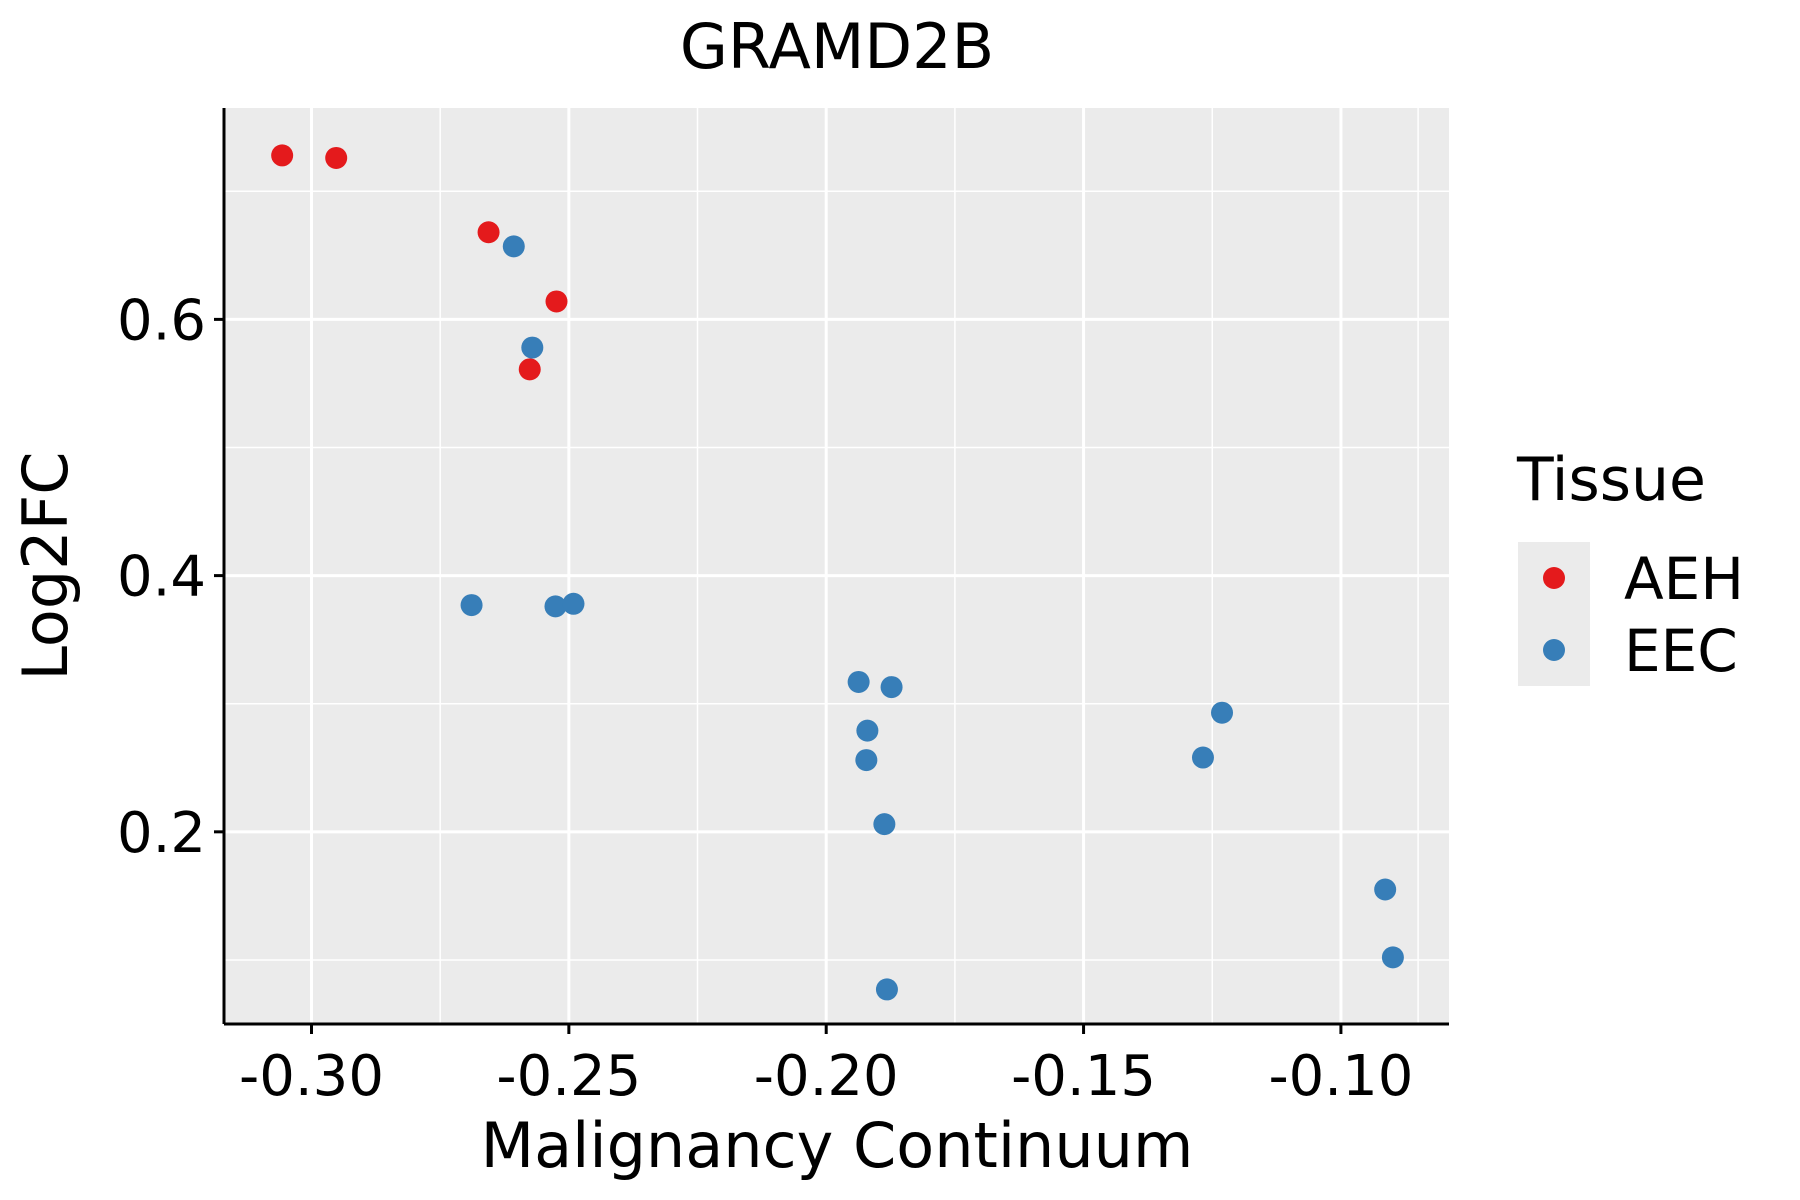 The width and height of the screenshot is (1800, 1200). I want to click on legend-title: Tissue, so click(1611, 480).